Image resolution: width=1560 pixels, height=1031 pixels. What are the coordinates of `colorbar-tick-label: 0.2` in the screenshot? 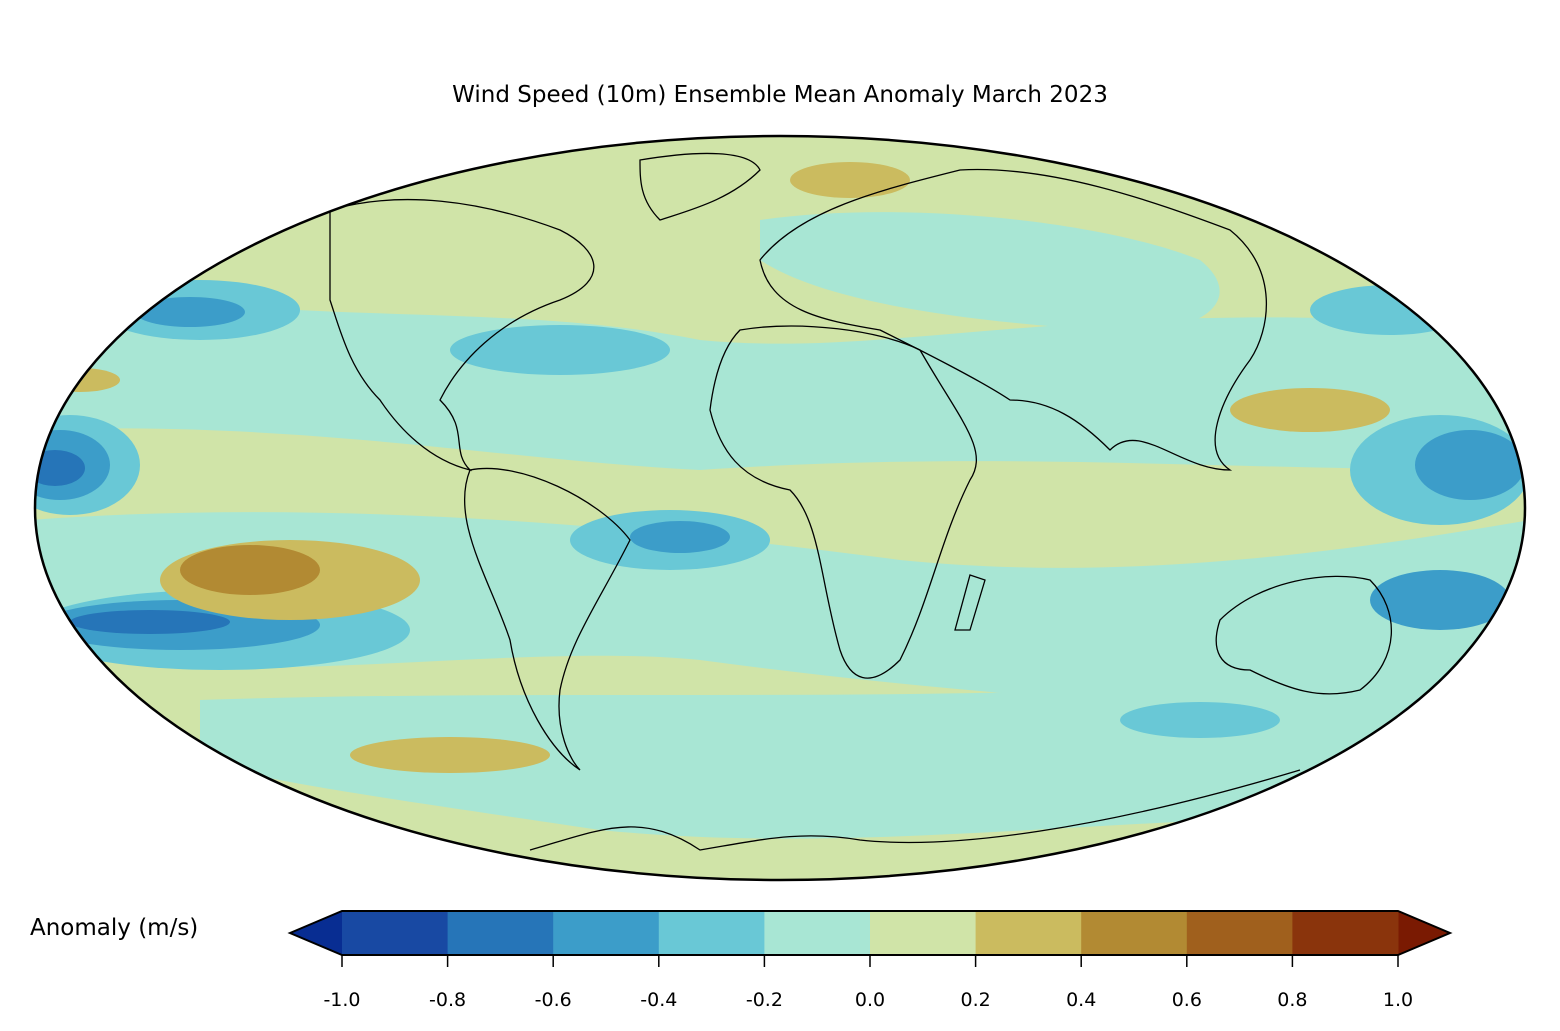 It's located at (975, 1000).